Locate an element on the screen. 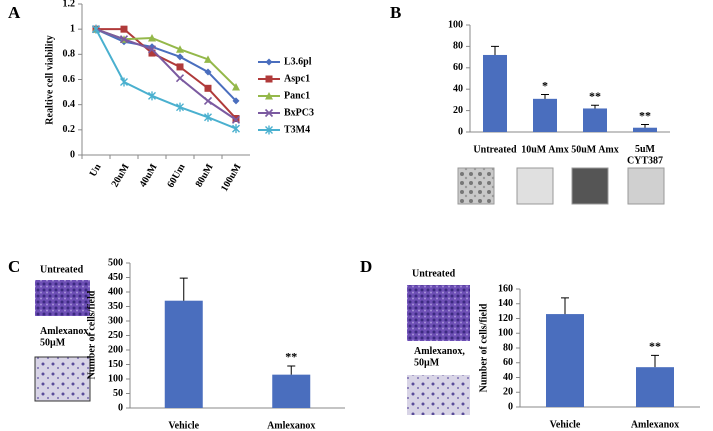 This screenshot has width=713, height=431. panel-label: C is located at coordinates (14, 266).